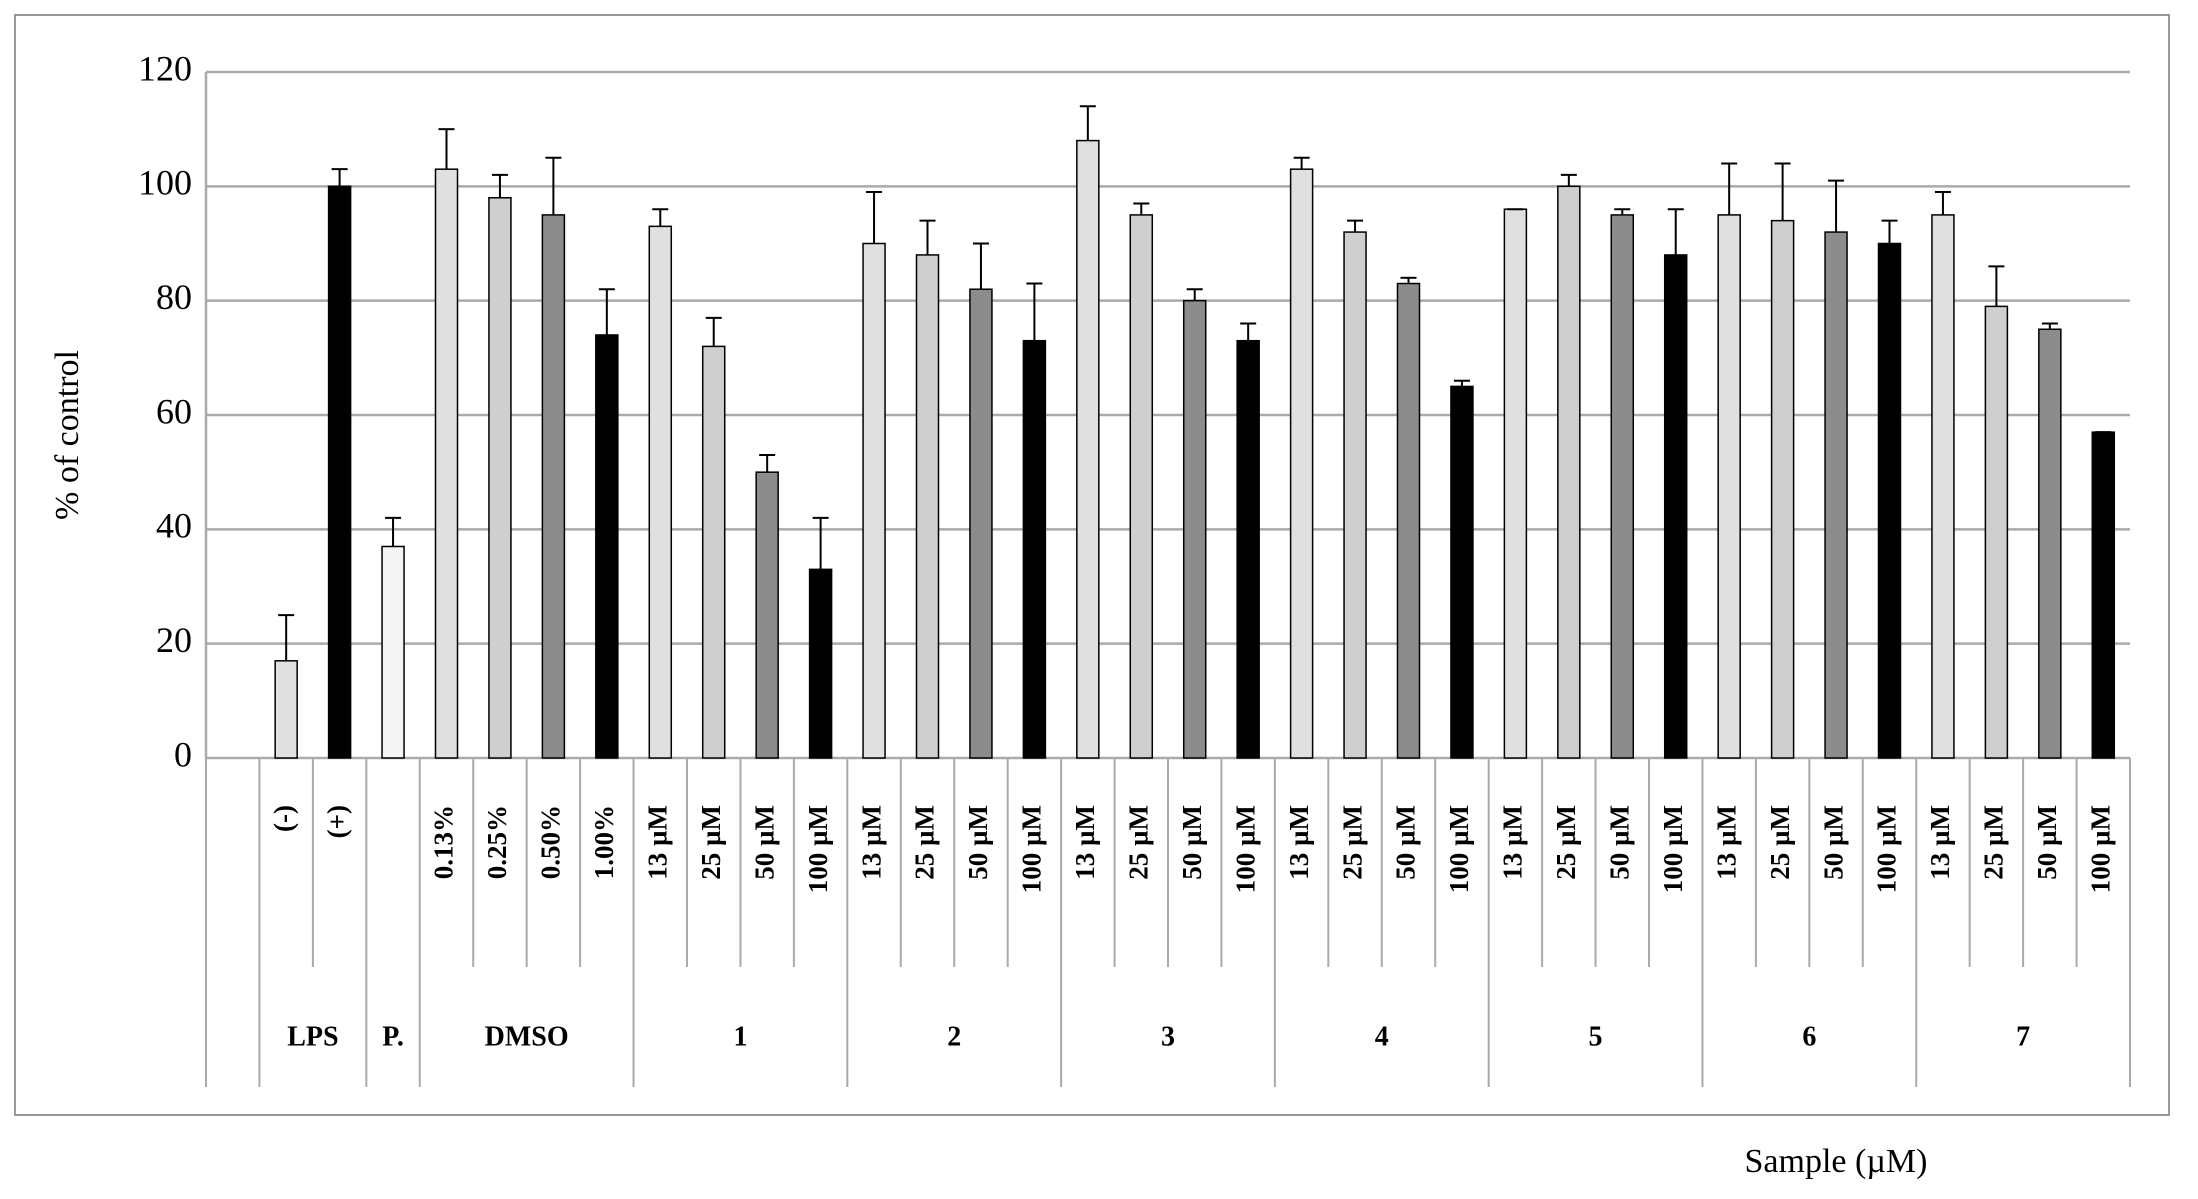 The width and height of the screenshot is (2198, 1199). I want to click on x-tick-label: (+), so click(337, 821).